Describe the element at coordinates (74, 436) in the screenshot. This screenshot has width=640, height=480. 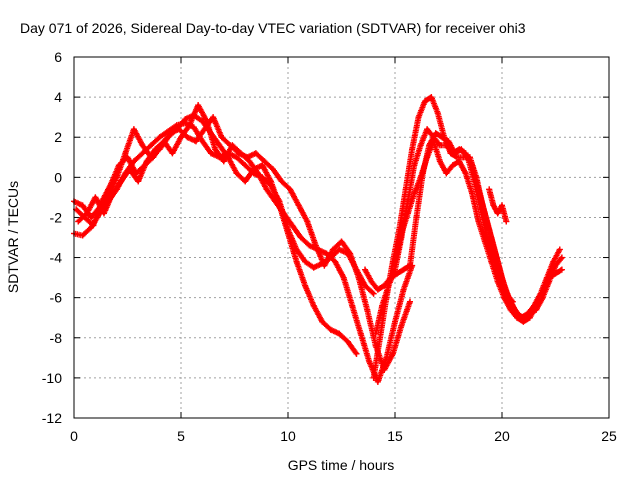
I see `x-tick-label: 0` at that location.